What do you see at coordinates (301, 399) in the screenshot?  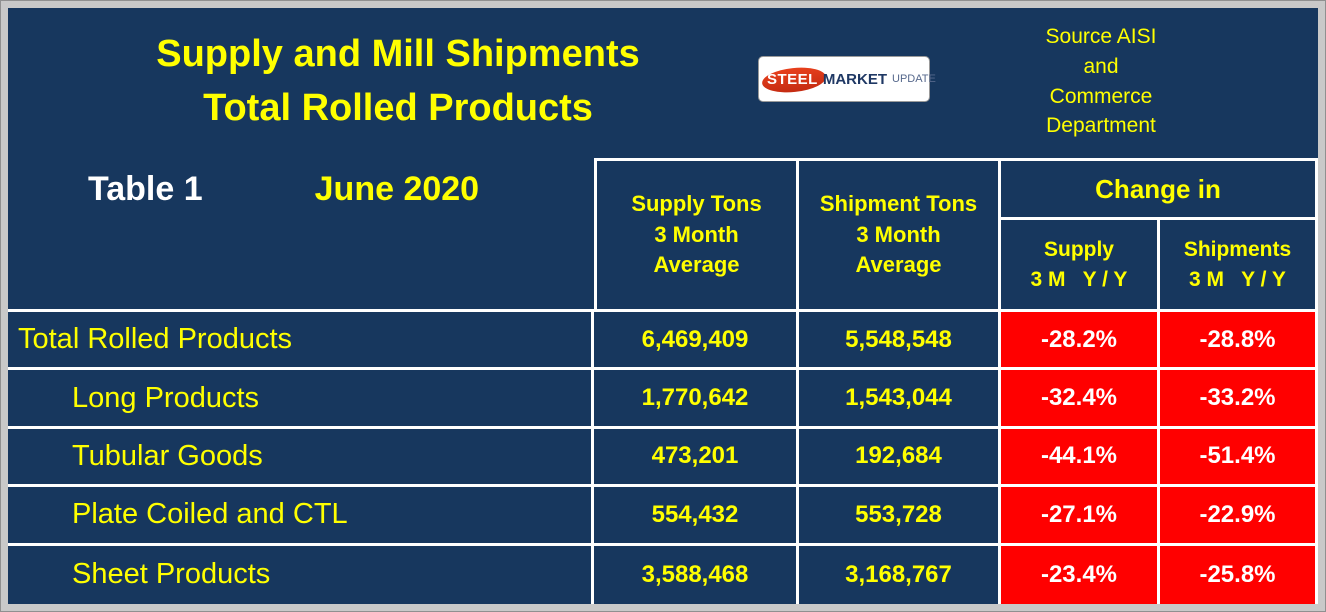 I see `row-label: Long Products` at bounding box center [301, 399].